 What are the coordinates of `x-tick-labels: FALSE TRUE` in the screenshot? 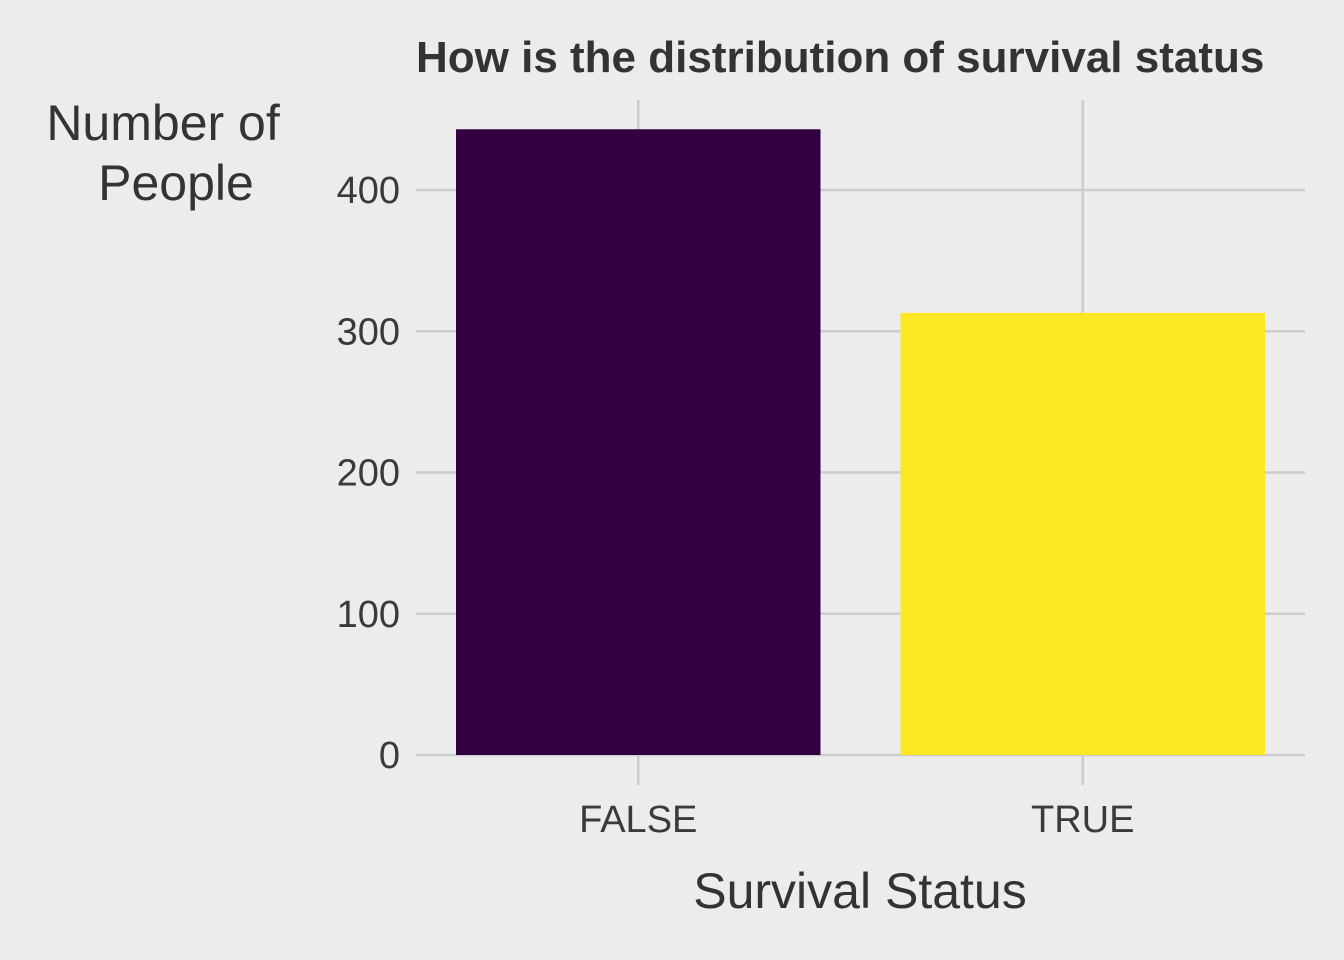 It's located at (856, 820).